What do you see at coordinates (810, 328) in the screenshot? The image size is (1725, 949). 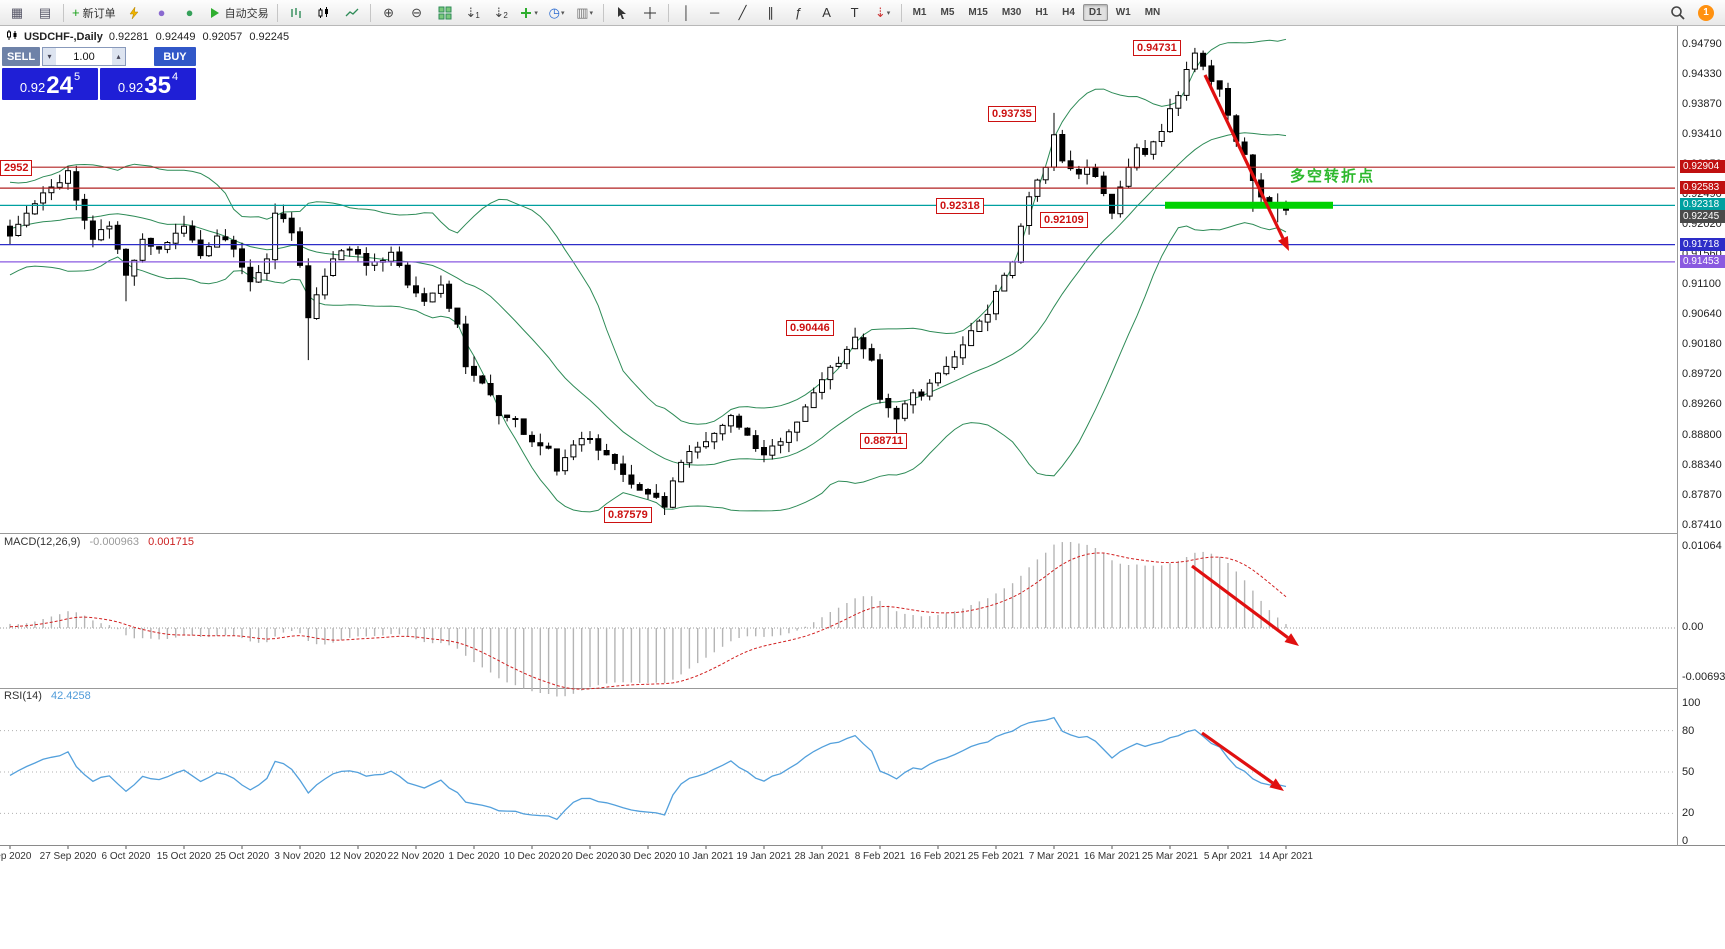 I see `price-callout: 0.90446` at bounding box center [810, 328].